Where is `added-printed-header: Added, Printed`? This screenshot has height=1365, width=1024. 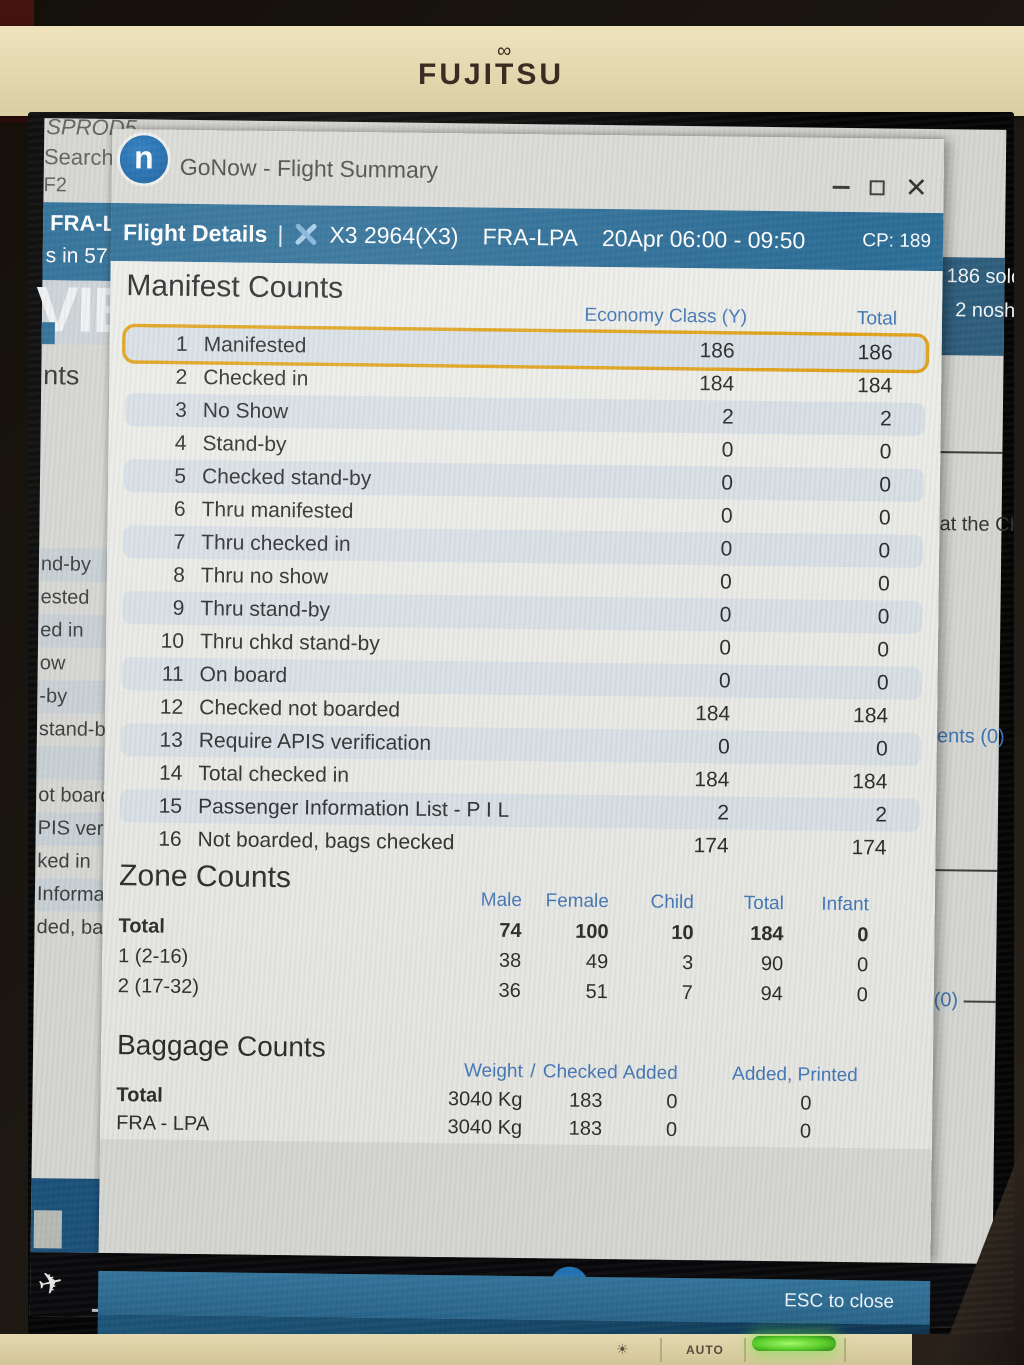 added-printed-header: Added, Printed is located at coordinates (794, 1075).